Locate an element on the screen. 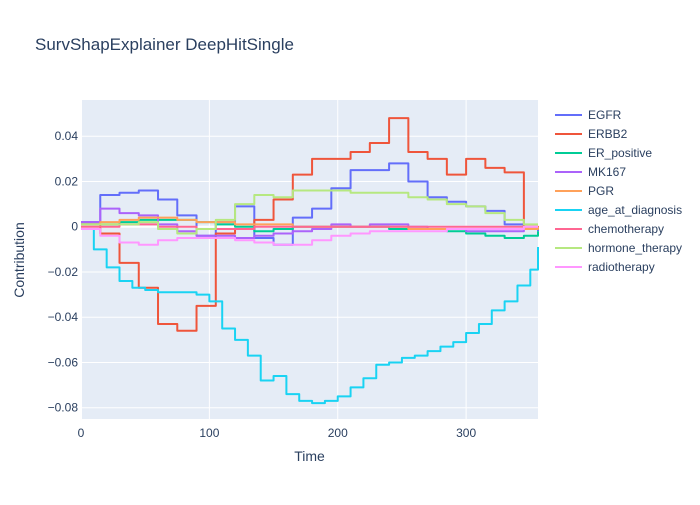 The height and width of the screenshot is (505, 700). series-line-radiotherapy is located at coordinates (309, 235).